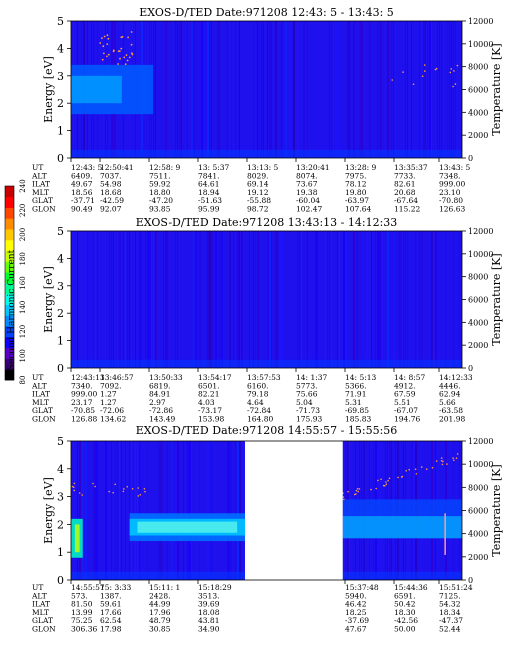  I want to click on table-cell: -37.71, so click(83, 200).